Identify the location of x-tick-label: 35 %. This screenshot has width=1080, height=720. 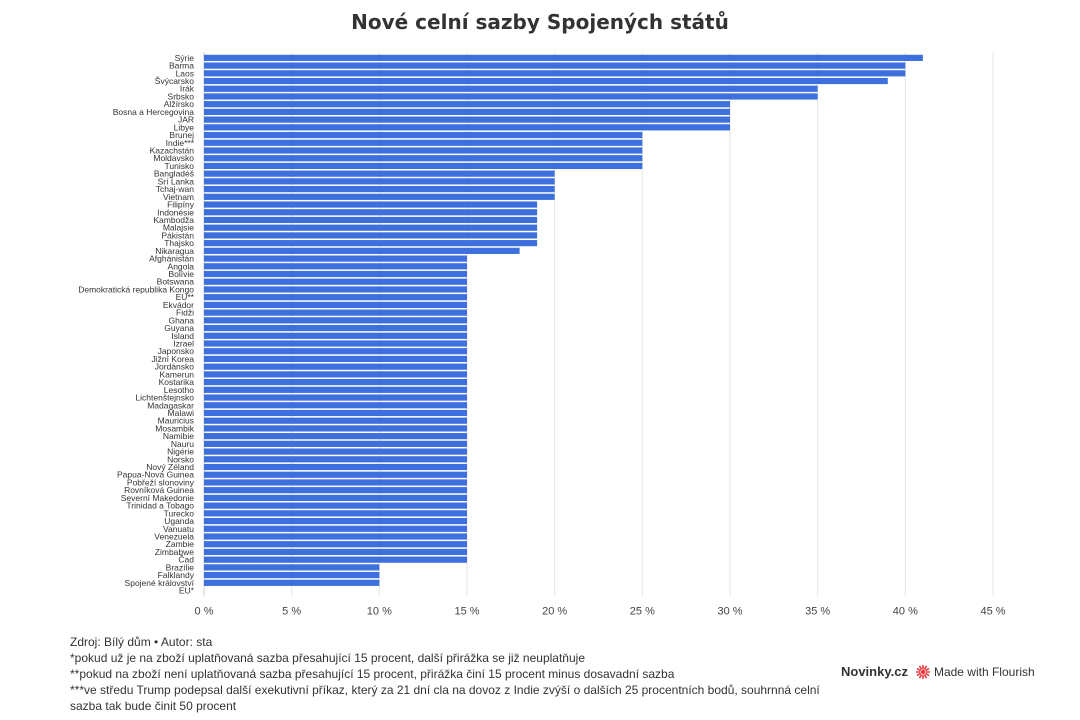
(817, 611).